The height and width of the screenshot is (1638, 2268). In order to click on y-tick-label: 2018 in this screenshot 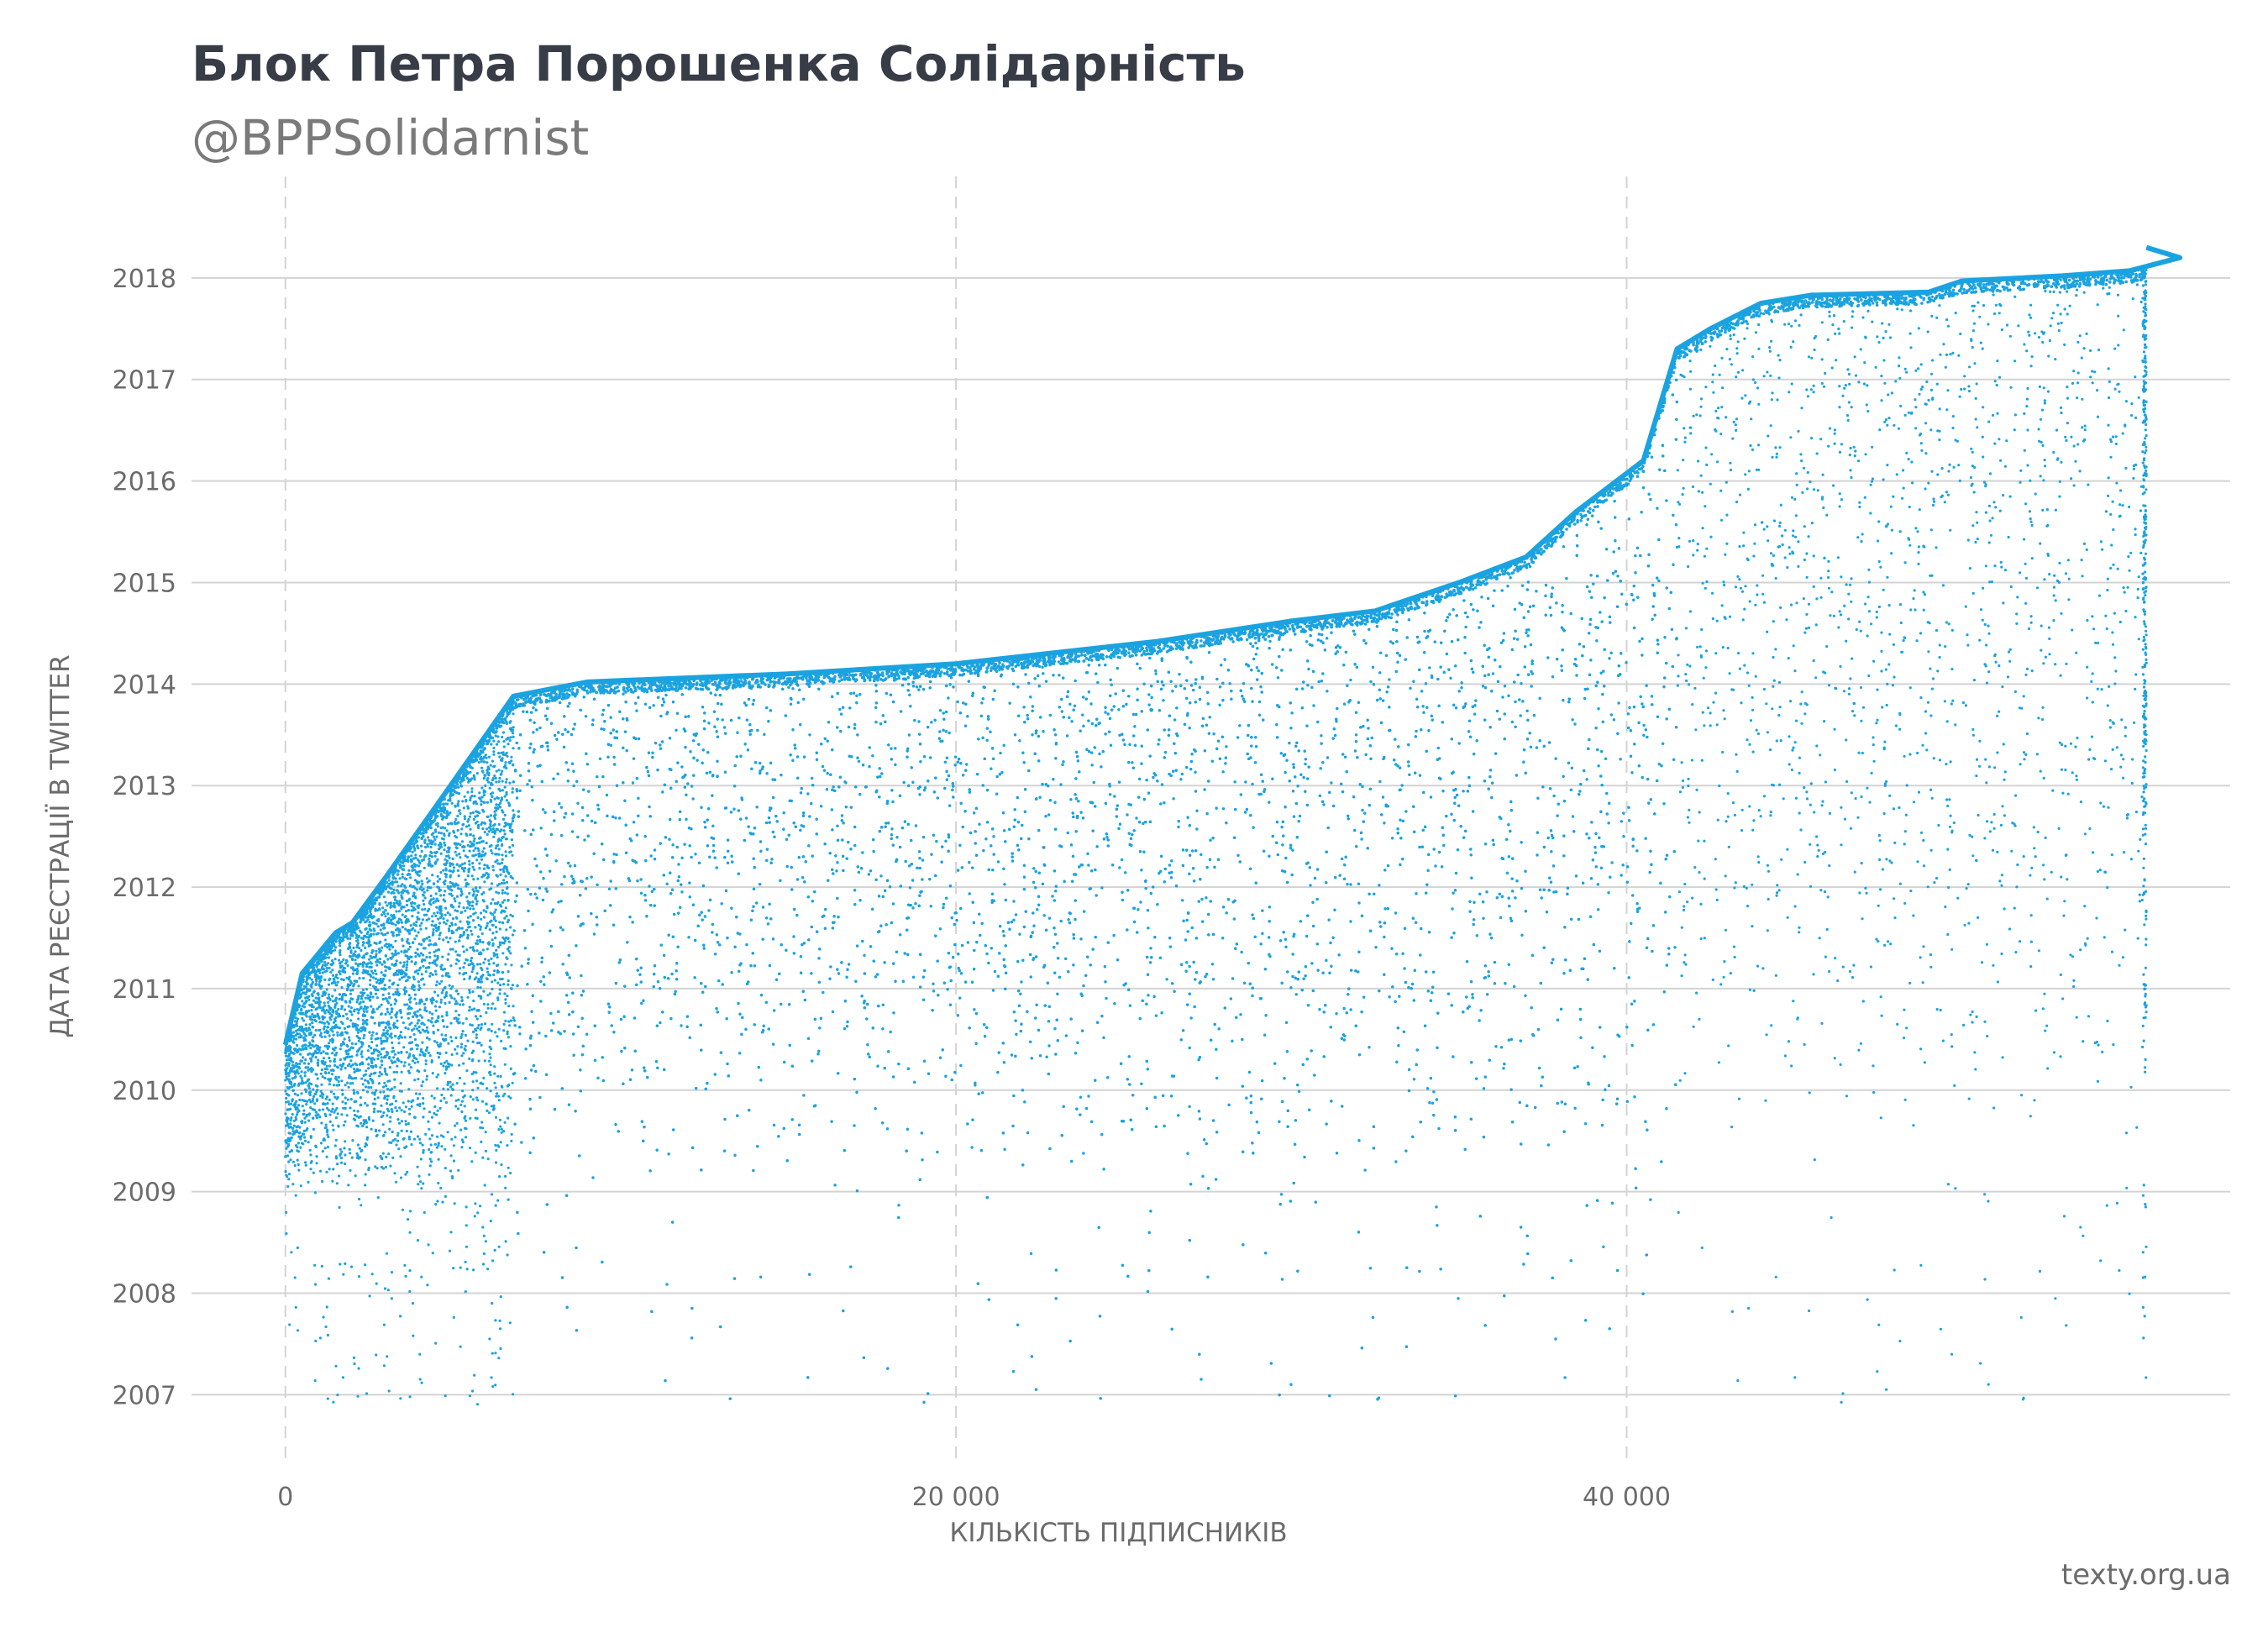, I will do `click(144, 279)`.